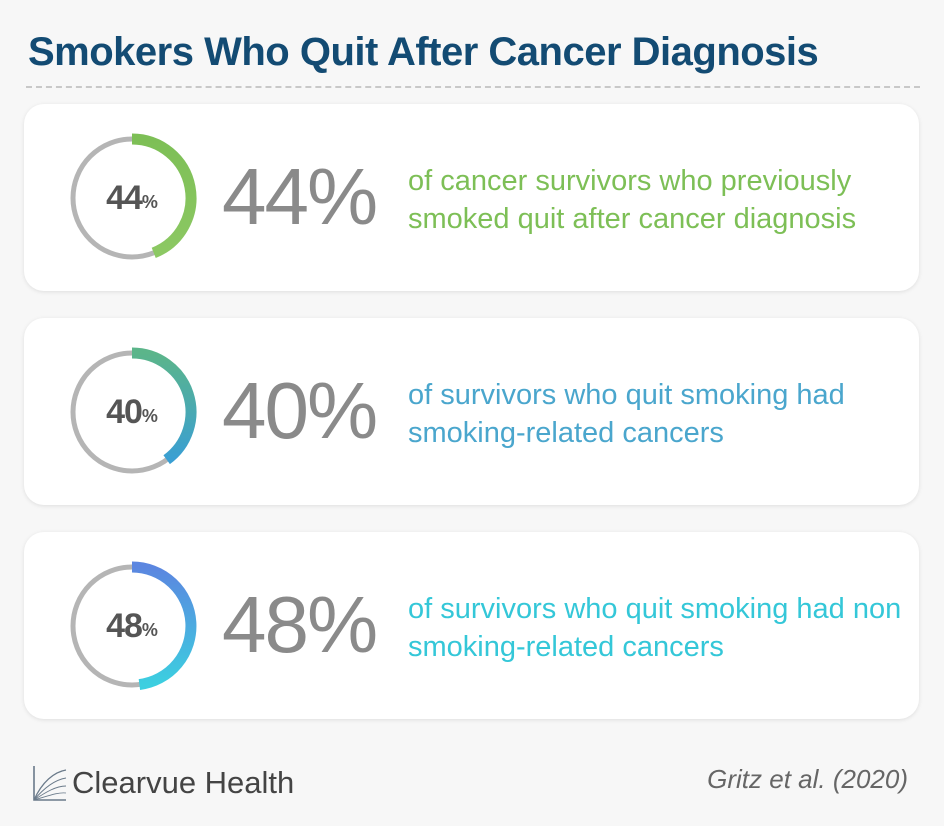 The width and height of the screenshot is (944, 826). What do you see at coordinates (183, 782) in the screenshot?
I see `brand-name: Clearvue Health` at bounding box center [183, 782].